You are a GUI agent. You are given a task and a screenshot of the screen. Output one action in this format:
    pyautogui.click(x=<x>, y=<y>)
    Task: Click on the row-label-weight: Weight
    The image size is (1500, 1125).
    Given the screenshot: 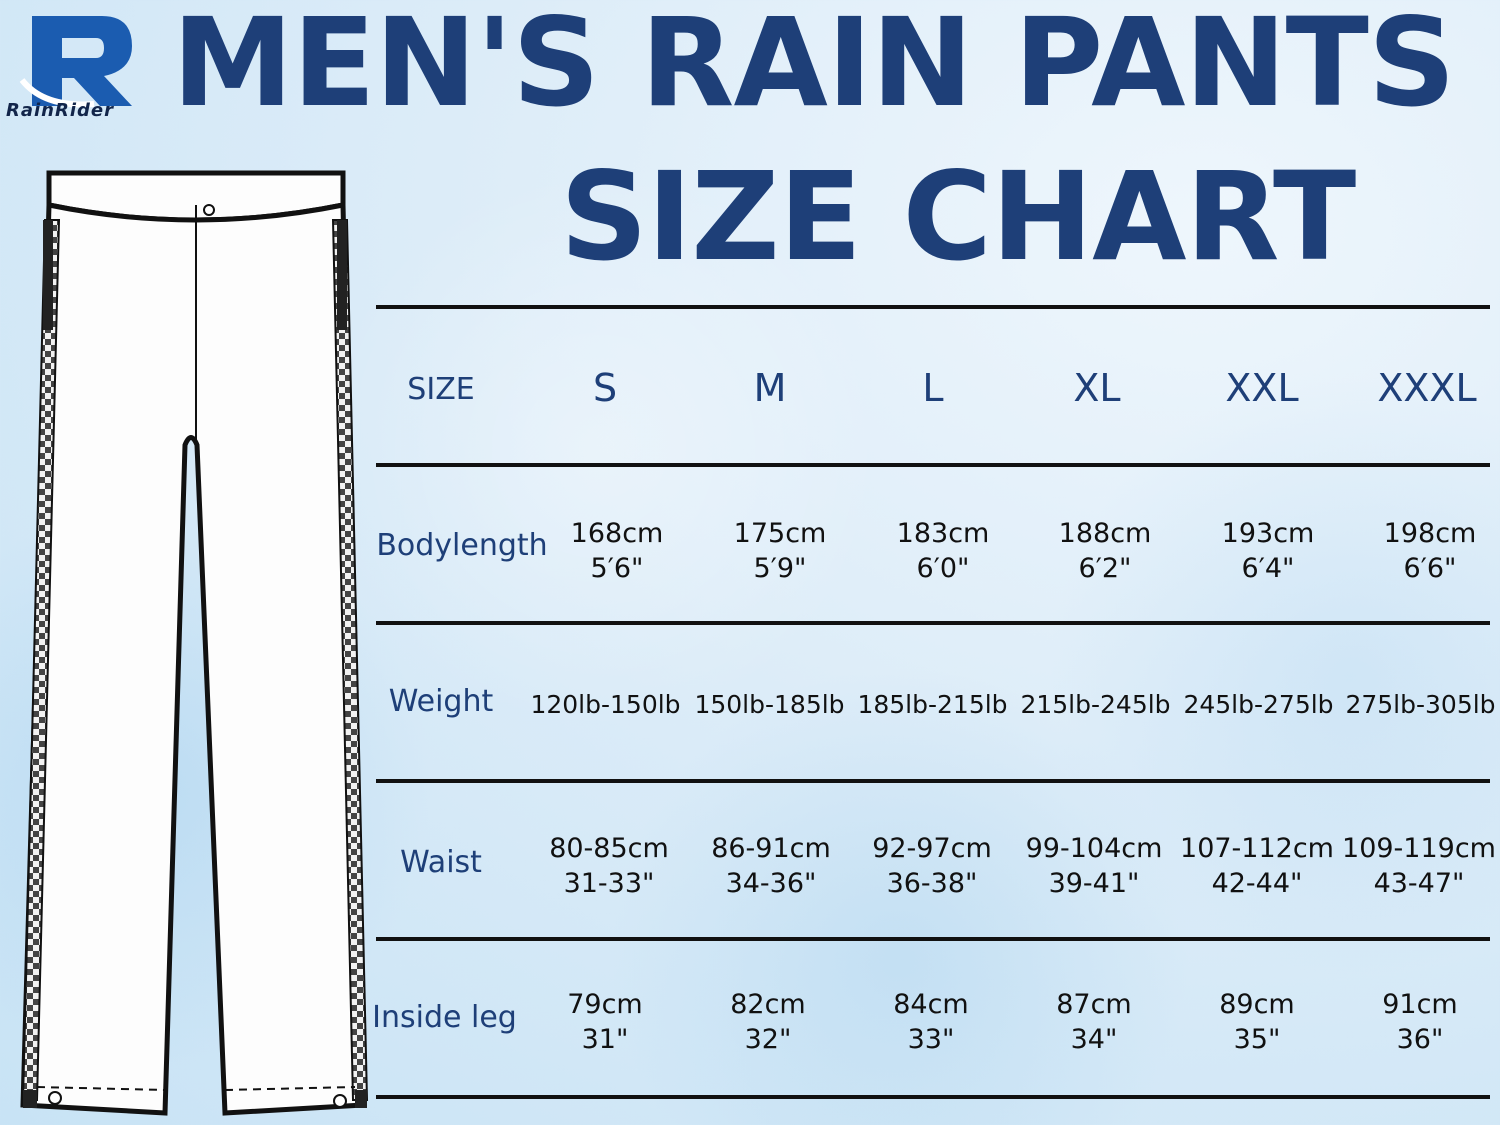 What is the action you would take?
    pyautogui.click(x=441, y=701)
    